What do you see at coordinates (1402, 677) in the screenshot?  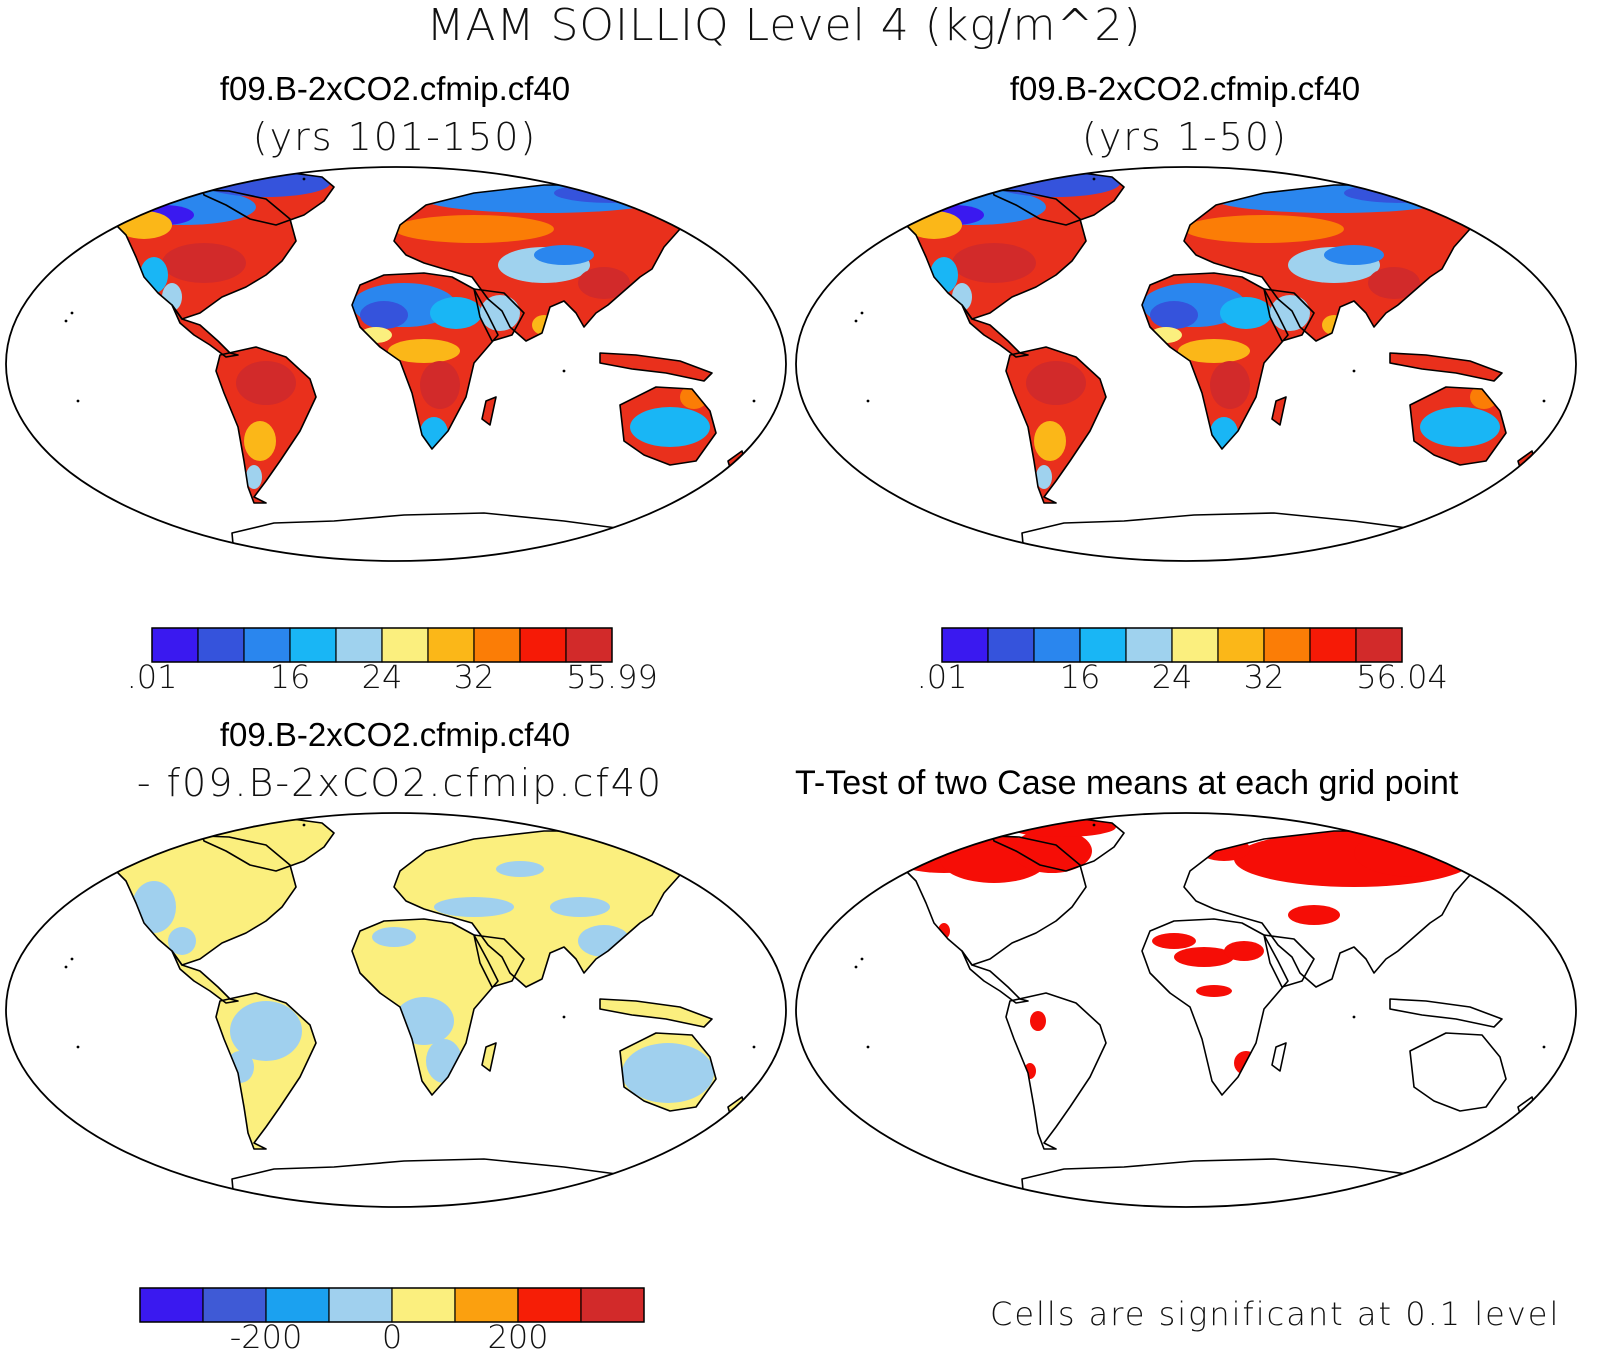 I see `colorbar-tick-label: 56.04` at bounding box center [1402, 677].